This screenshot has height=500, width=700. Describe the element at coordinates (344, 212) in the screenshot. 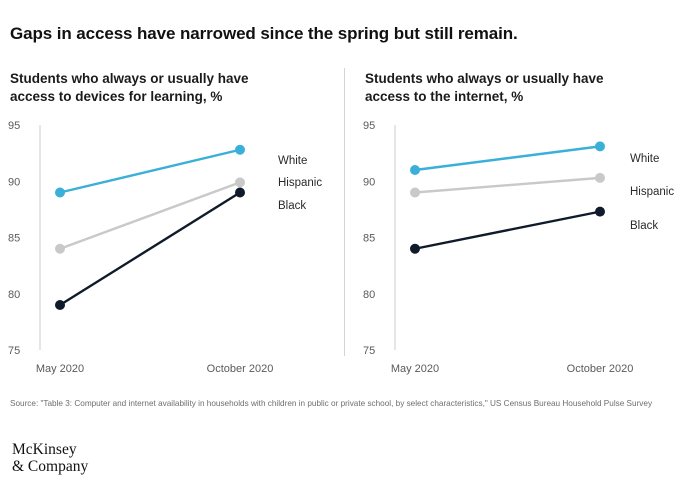

I see `panel-divider` at that location.